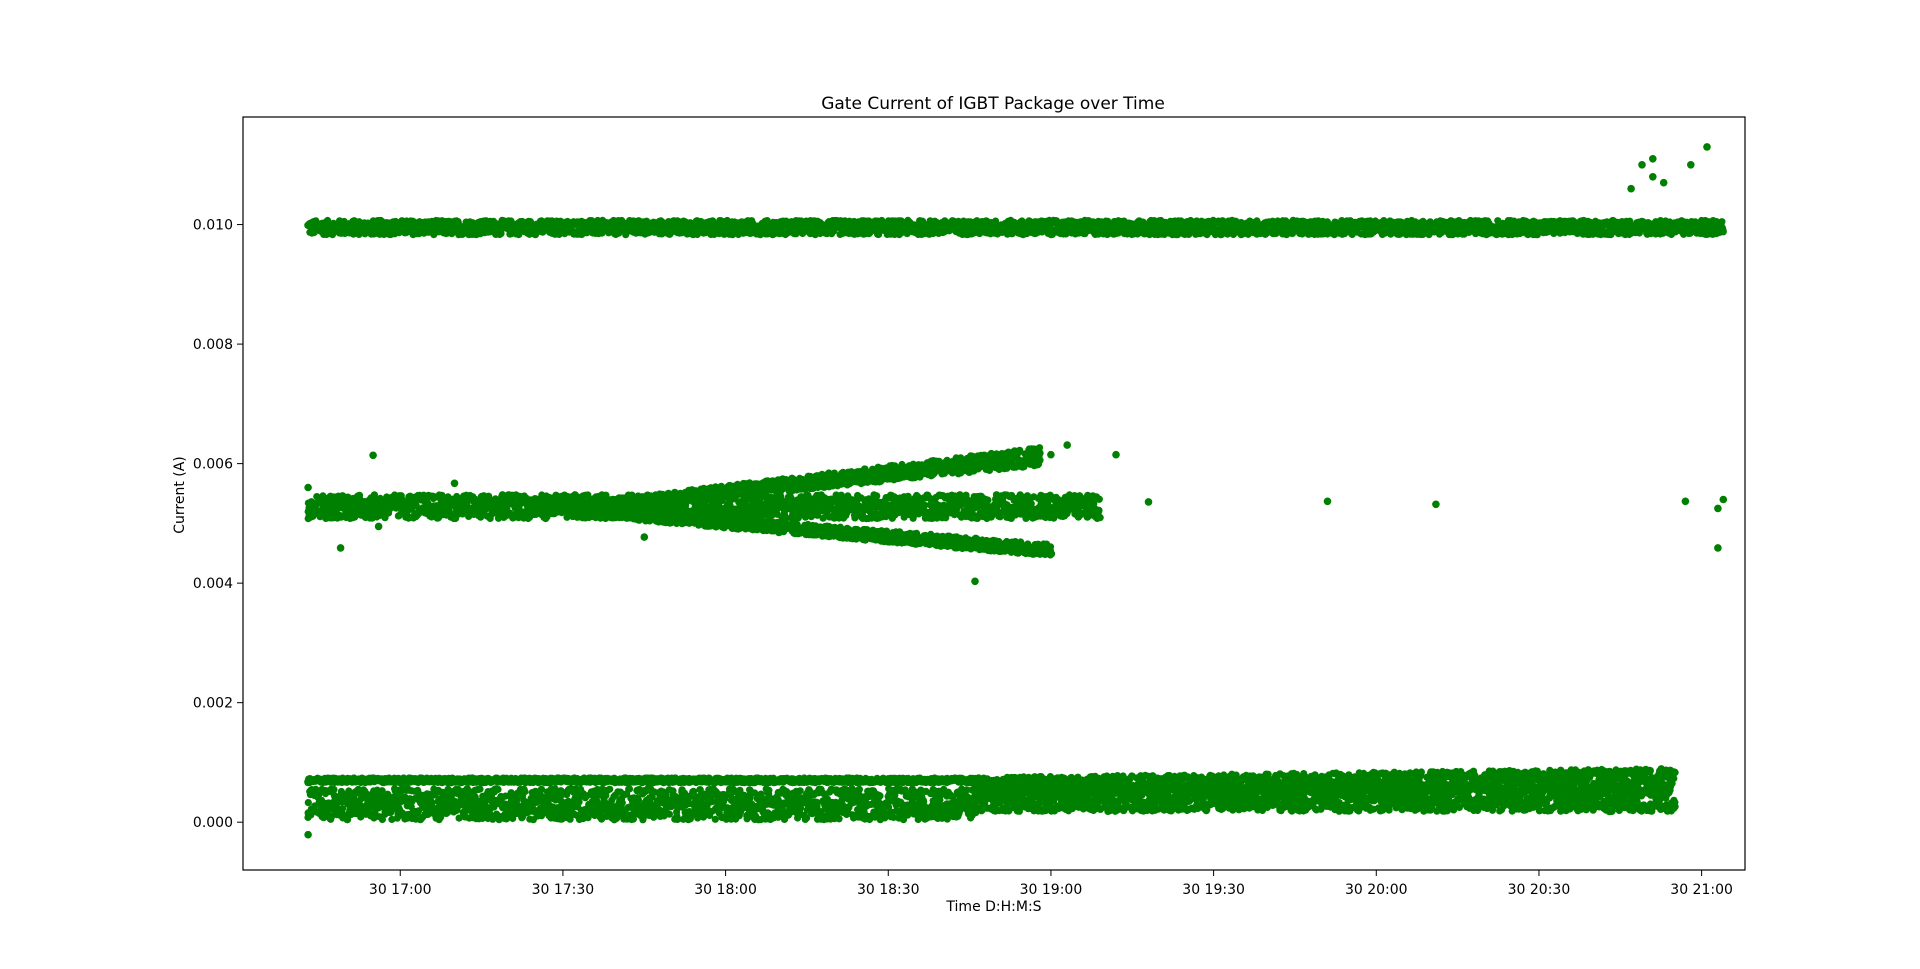 Image resolution: width=1920 pixels, height=969 pixels. What do you see at coordinates (993, 104) in the screenshot?
I see `chart-title: Gate Current of IGBT Package over Time` at bounding box center [993, 104].